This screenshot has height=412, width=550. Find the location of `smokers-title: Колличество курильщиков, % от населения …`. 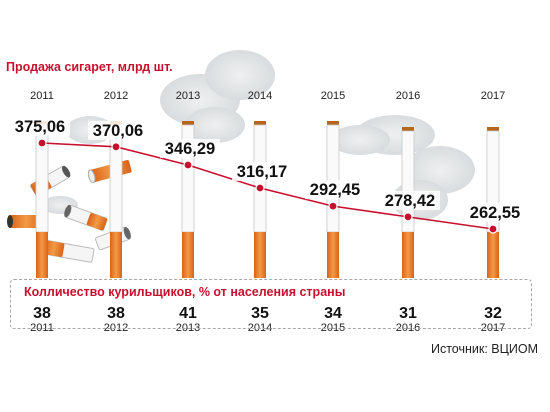

smokers-title: Колличество курильщиков, % от населения … is located at coordinates (185, 292).